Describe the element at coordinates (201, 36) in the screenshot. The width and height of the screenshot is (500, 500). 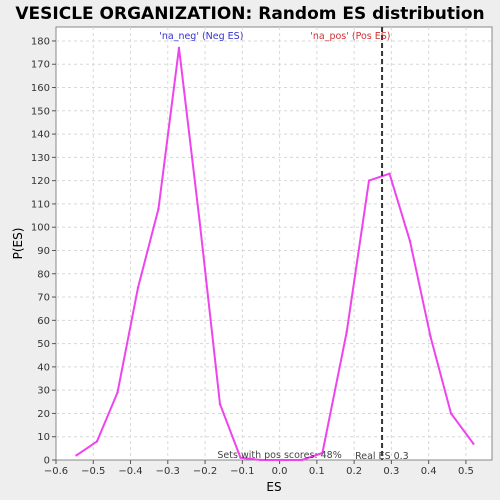
I see `neg-es-label: 'na_neg' (Neg ES)` at that location.